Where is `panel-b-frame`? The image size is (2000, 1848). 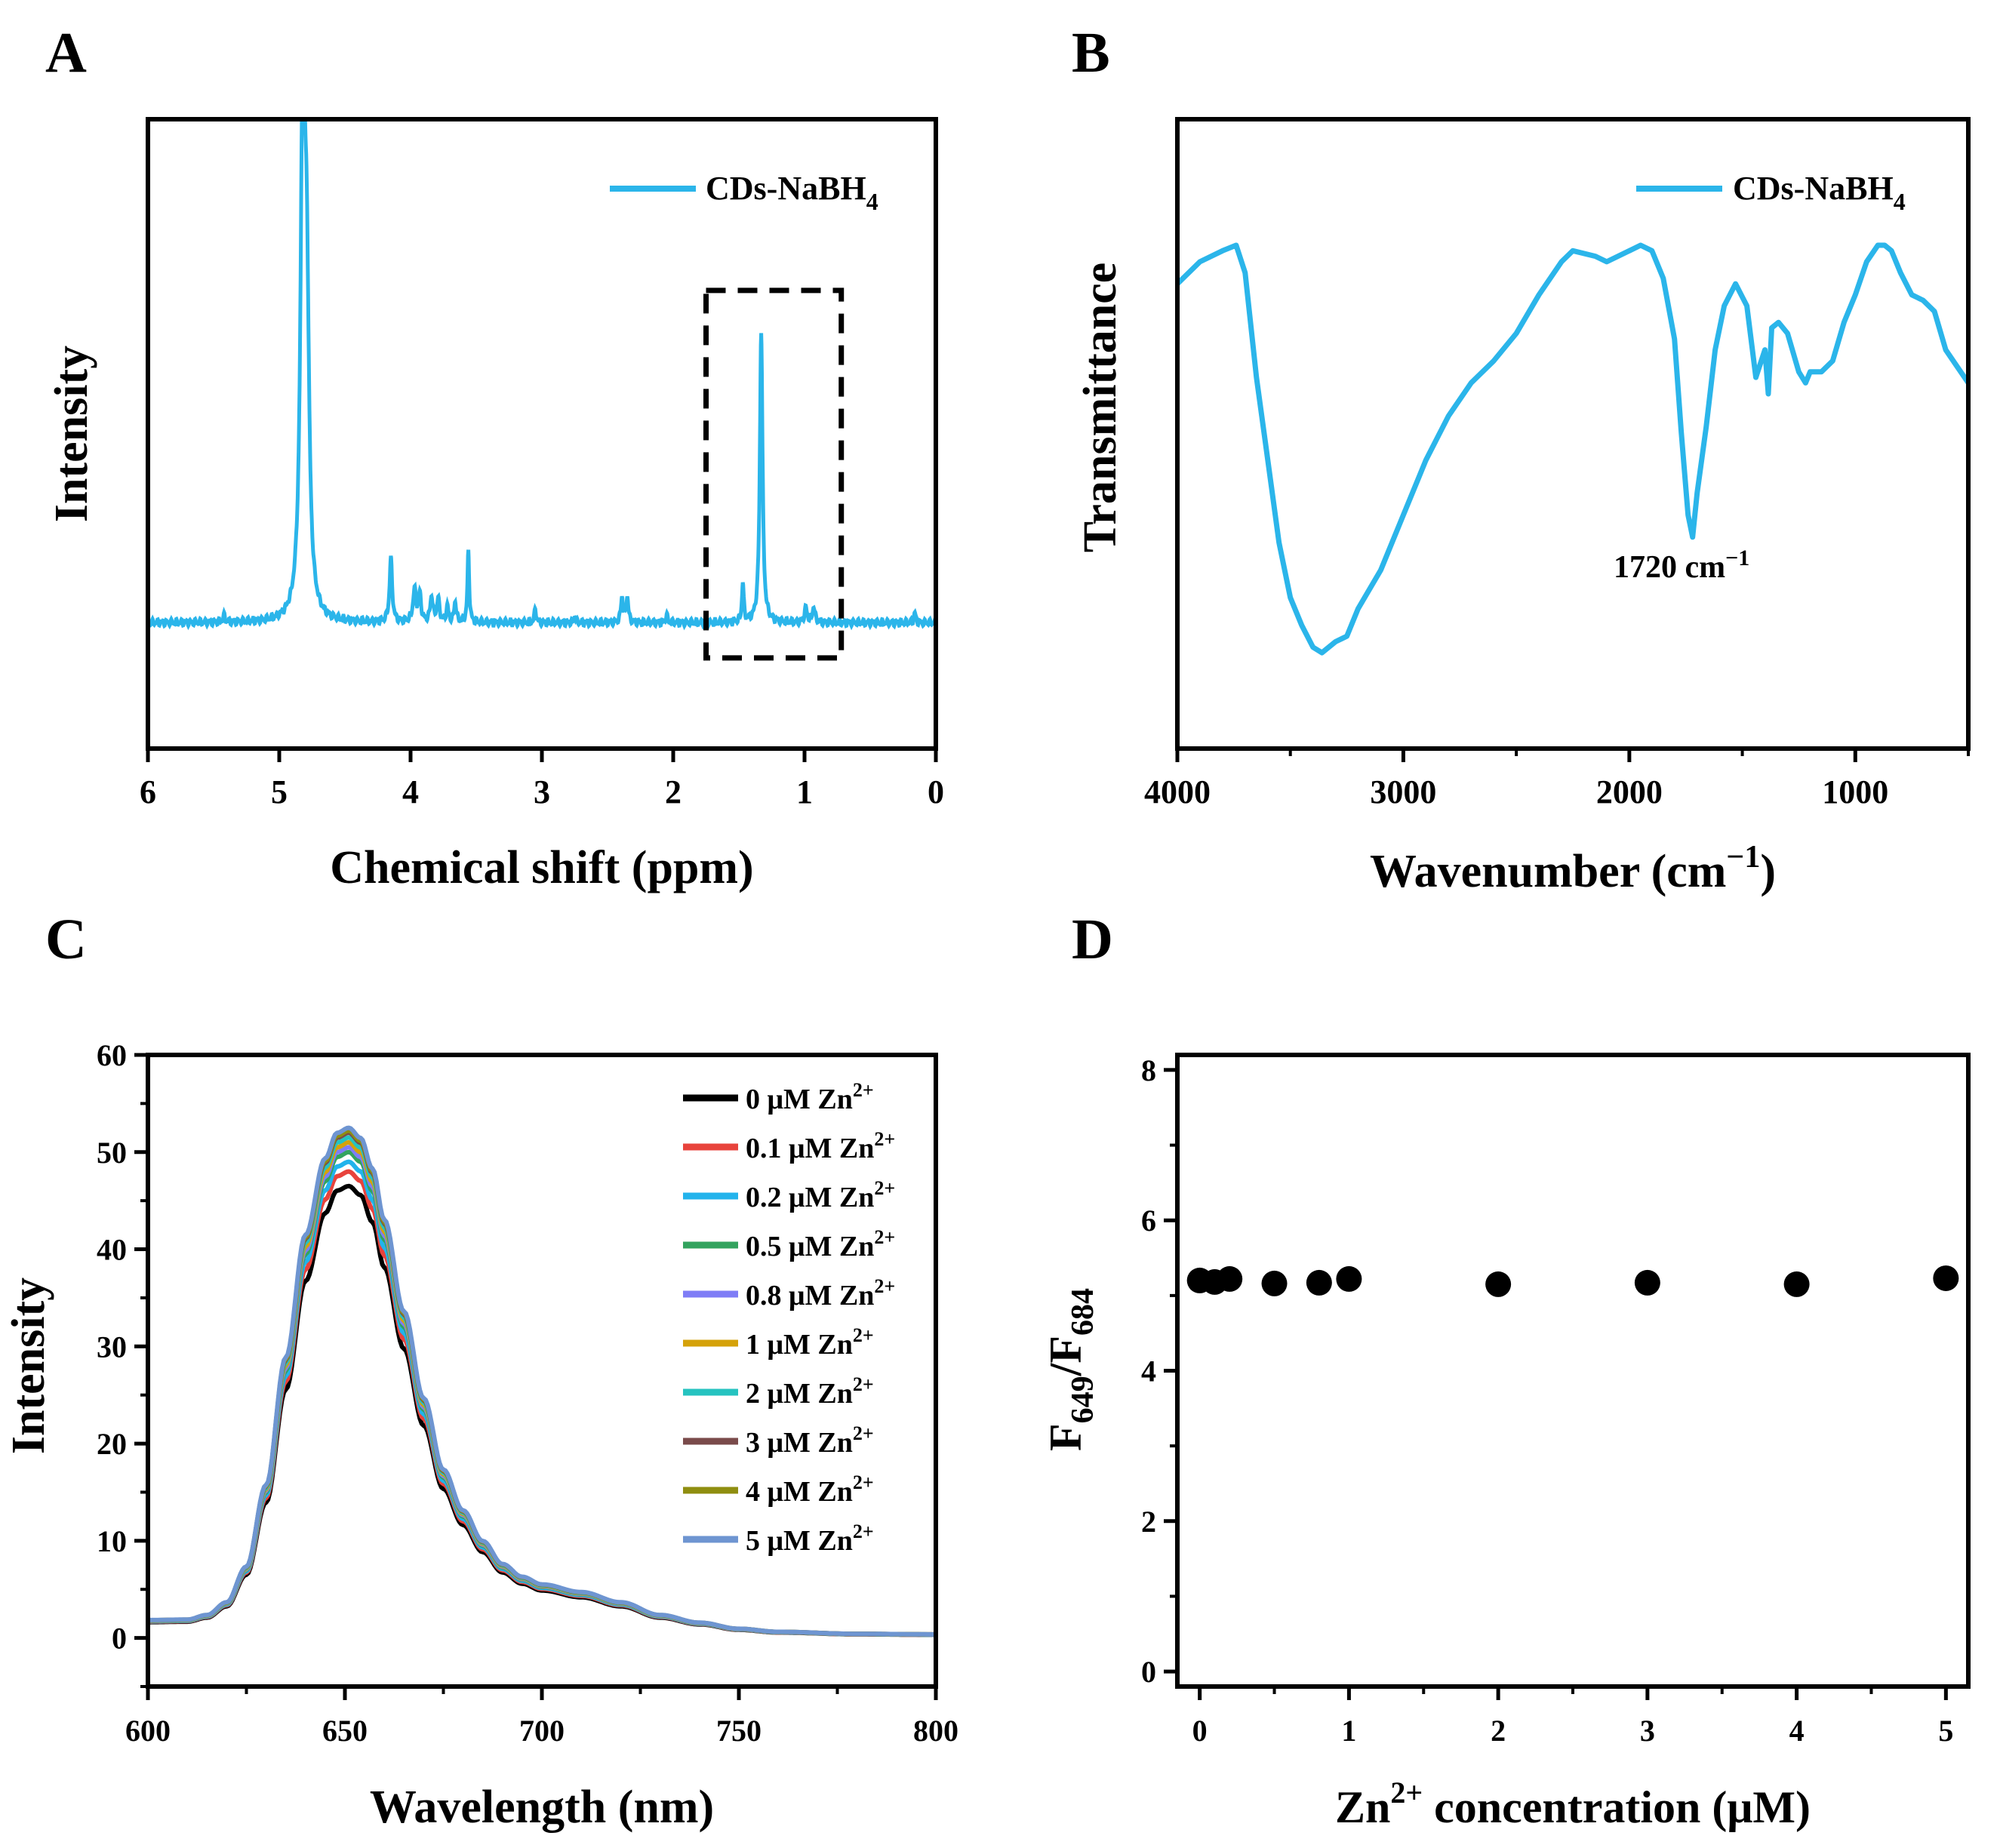
panel-b-frame is located at coordinates (1573, 434).